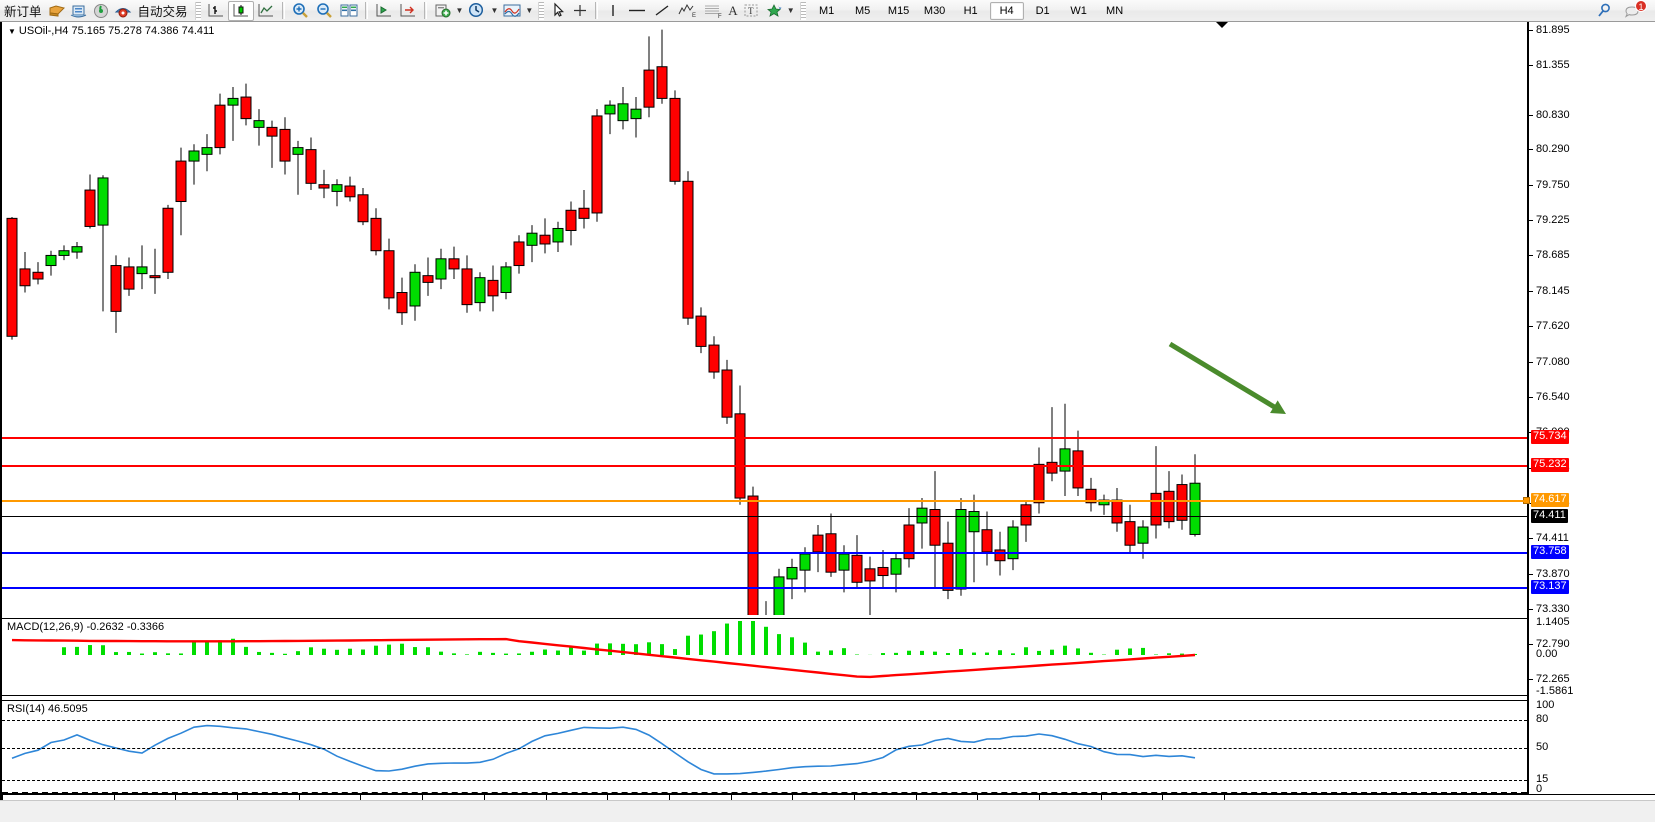 This screenshot has height=822, width=1655. I want to click on data-window-icon, so click(349, 11).